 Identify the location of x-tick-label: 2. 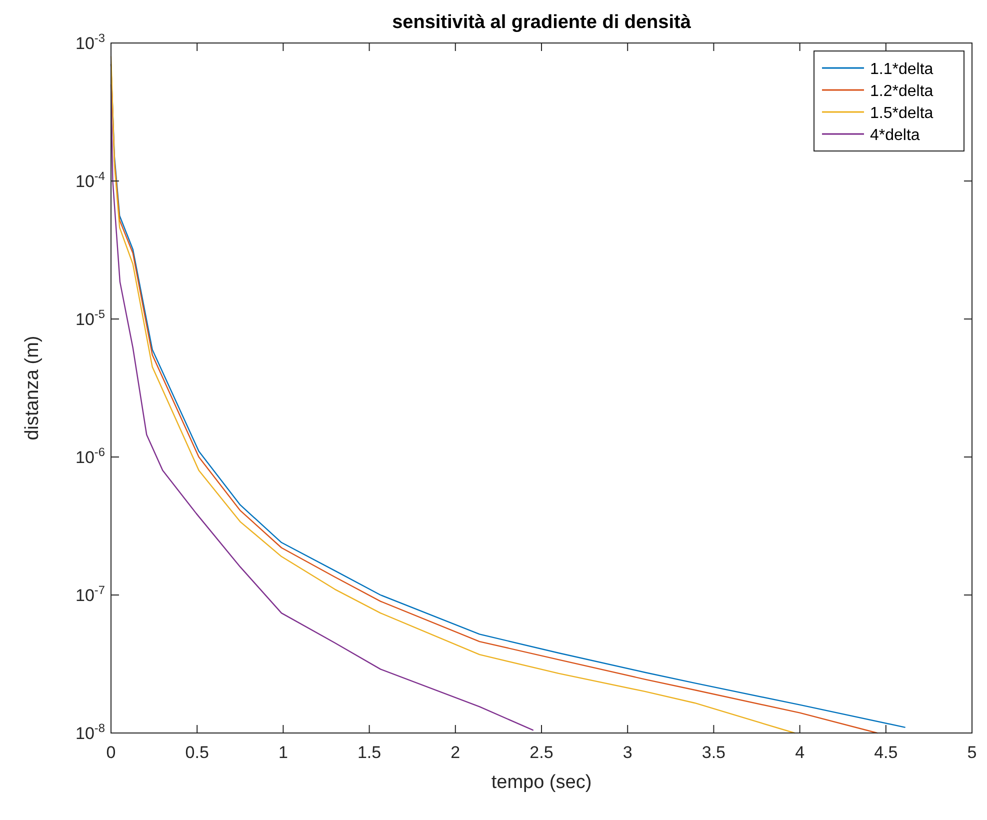
(455, 752).